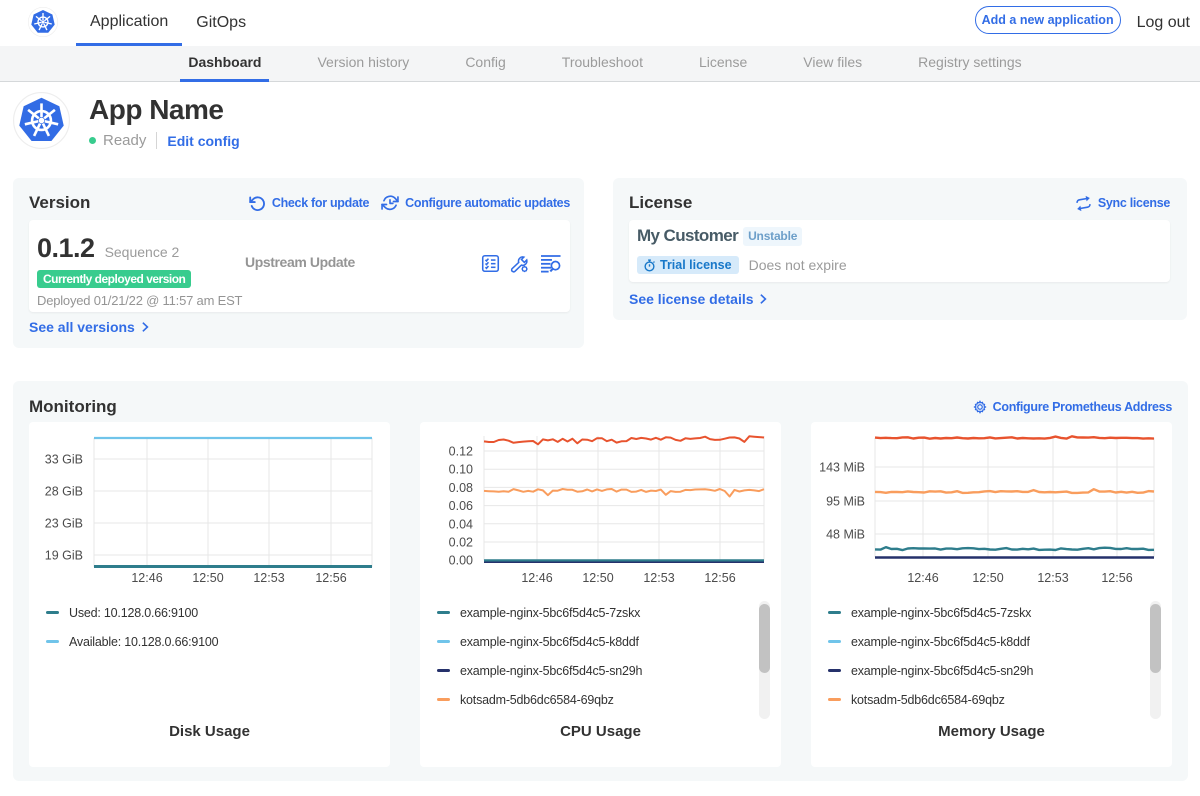 This screenshot has height=796, width=1200. Describe the element at coordinates (845, 502) in the screenshot. I see `svg-text: 95 MiB` at that location.